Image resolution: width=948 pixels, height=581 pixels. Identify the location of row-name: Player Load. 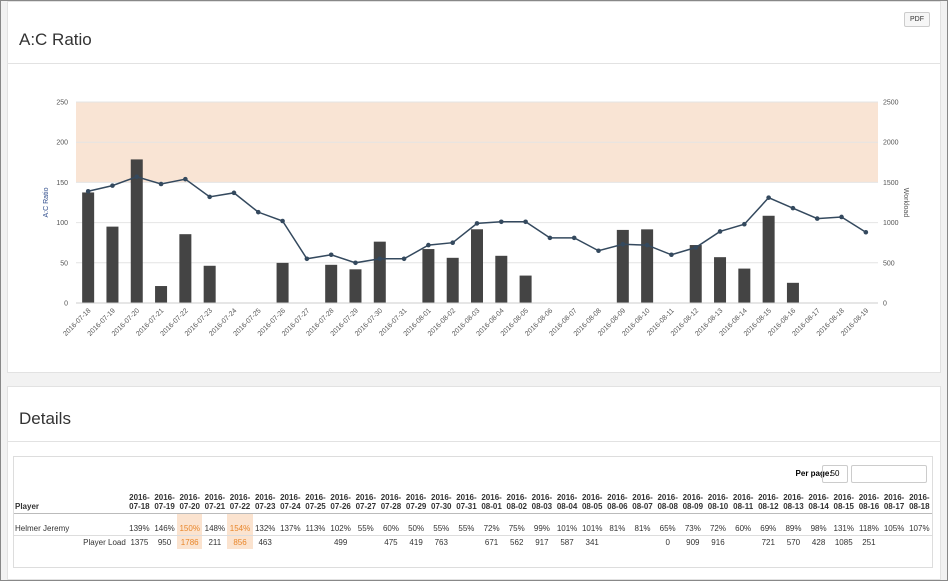
(104, 542).